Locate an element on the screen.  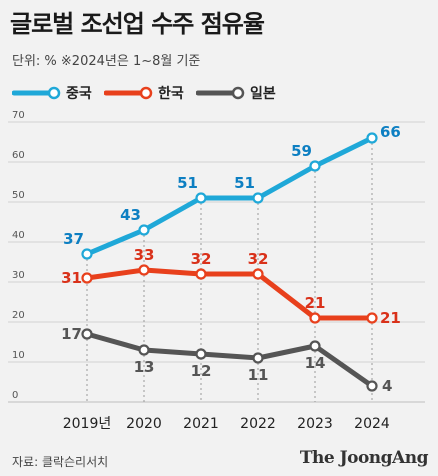
source-credit: 자료: 클락슨리서치 is located at coordinates (60, 462).